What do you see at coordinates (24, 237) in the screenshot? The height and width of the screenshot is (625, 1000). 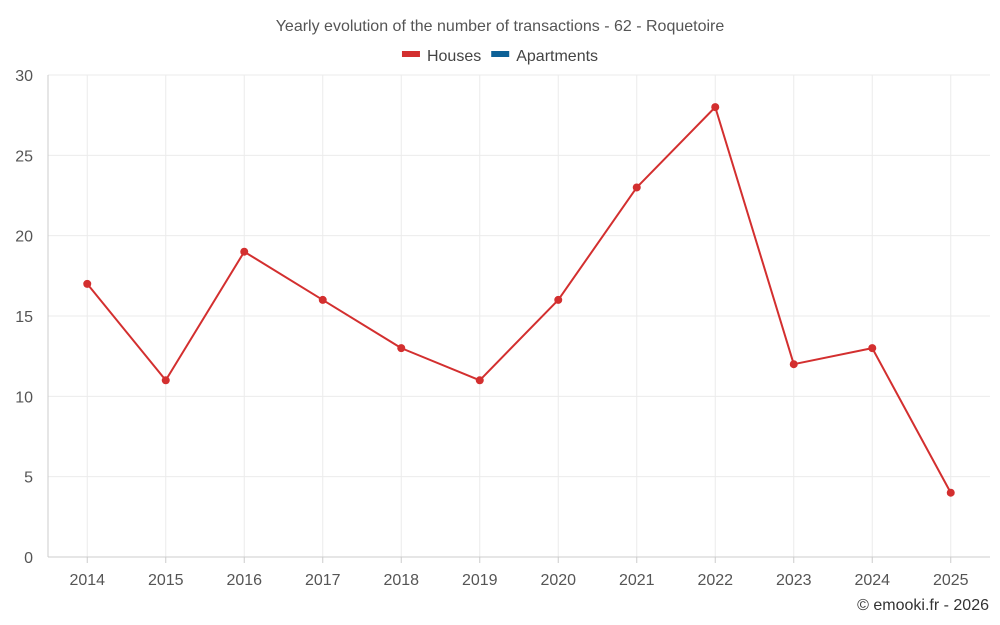 I see `y-tick-label: 20` at bounding box center [24, 237].